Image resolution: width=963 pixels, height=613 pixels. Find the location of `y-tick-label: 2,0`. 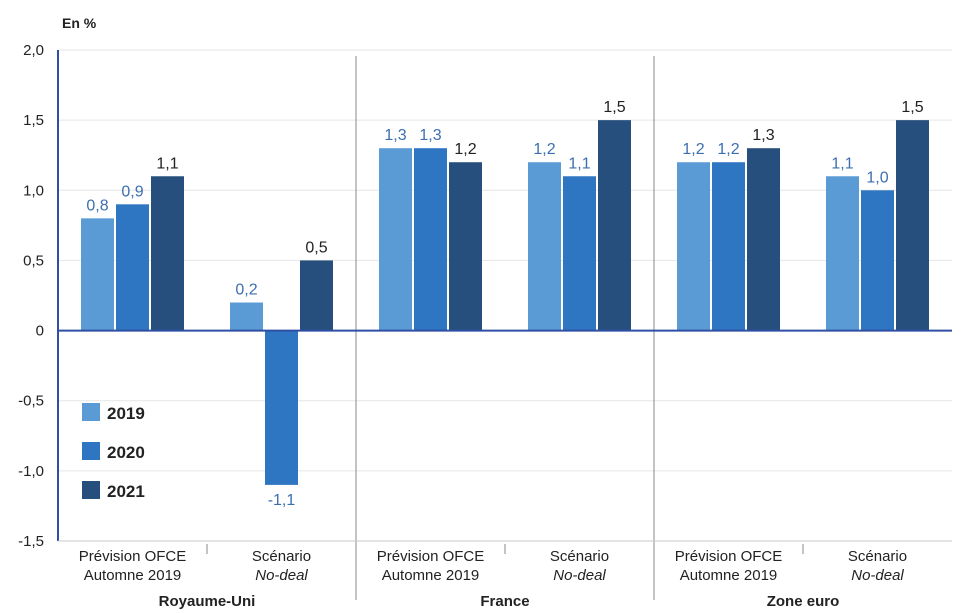

y-tick-label: 2,0 is located at coordinates (33, 50).